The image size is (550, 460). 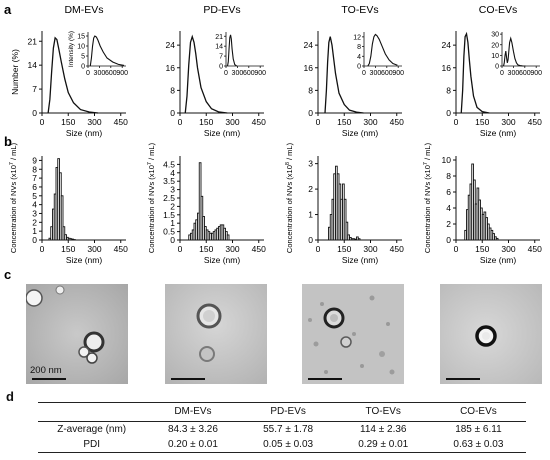 I want to click on table-cell: 185 ± 6.11, so click(x=478, y=429).